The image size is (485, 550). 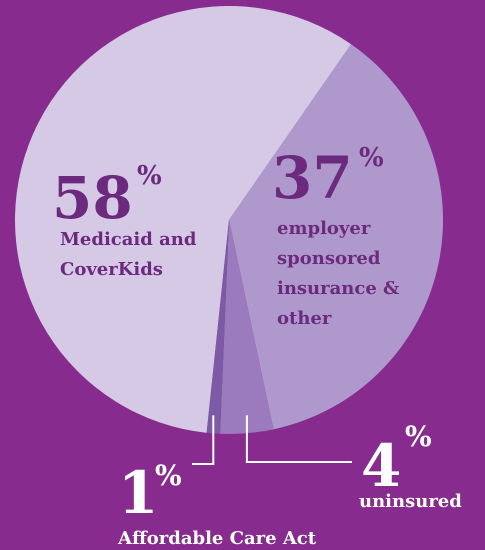 I want to click on slice-percent-medicaid: %, so click(x=149, y=176).